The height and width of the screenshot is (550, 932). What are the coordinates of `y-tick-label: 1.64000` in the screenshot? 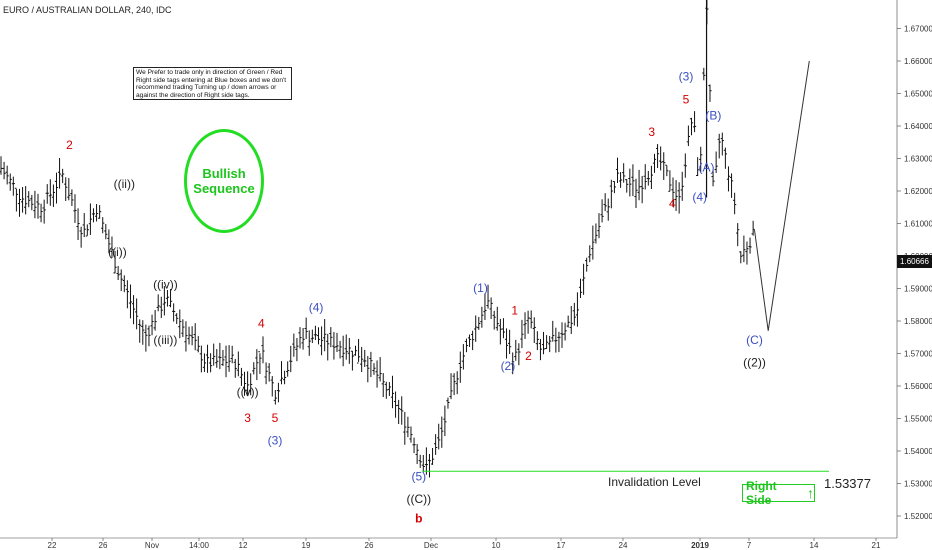 It's located at (918, 126).